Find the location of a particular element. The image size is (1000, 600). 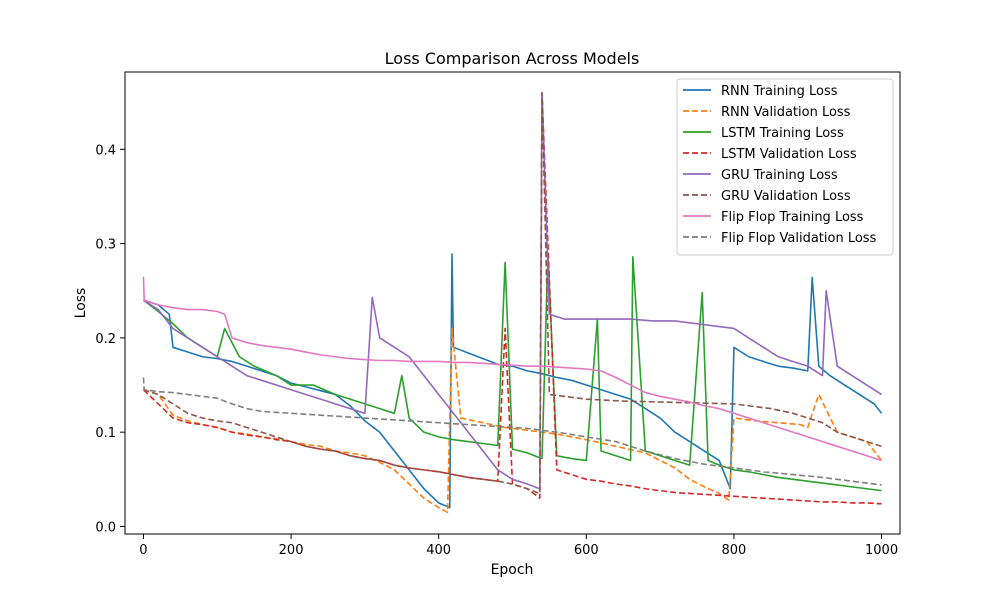

legend-label: RNN Training Loss is located at coordinates (779, 91).